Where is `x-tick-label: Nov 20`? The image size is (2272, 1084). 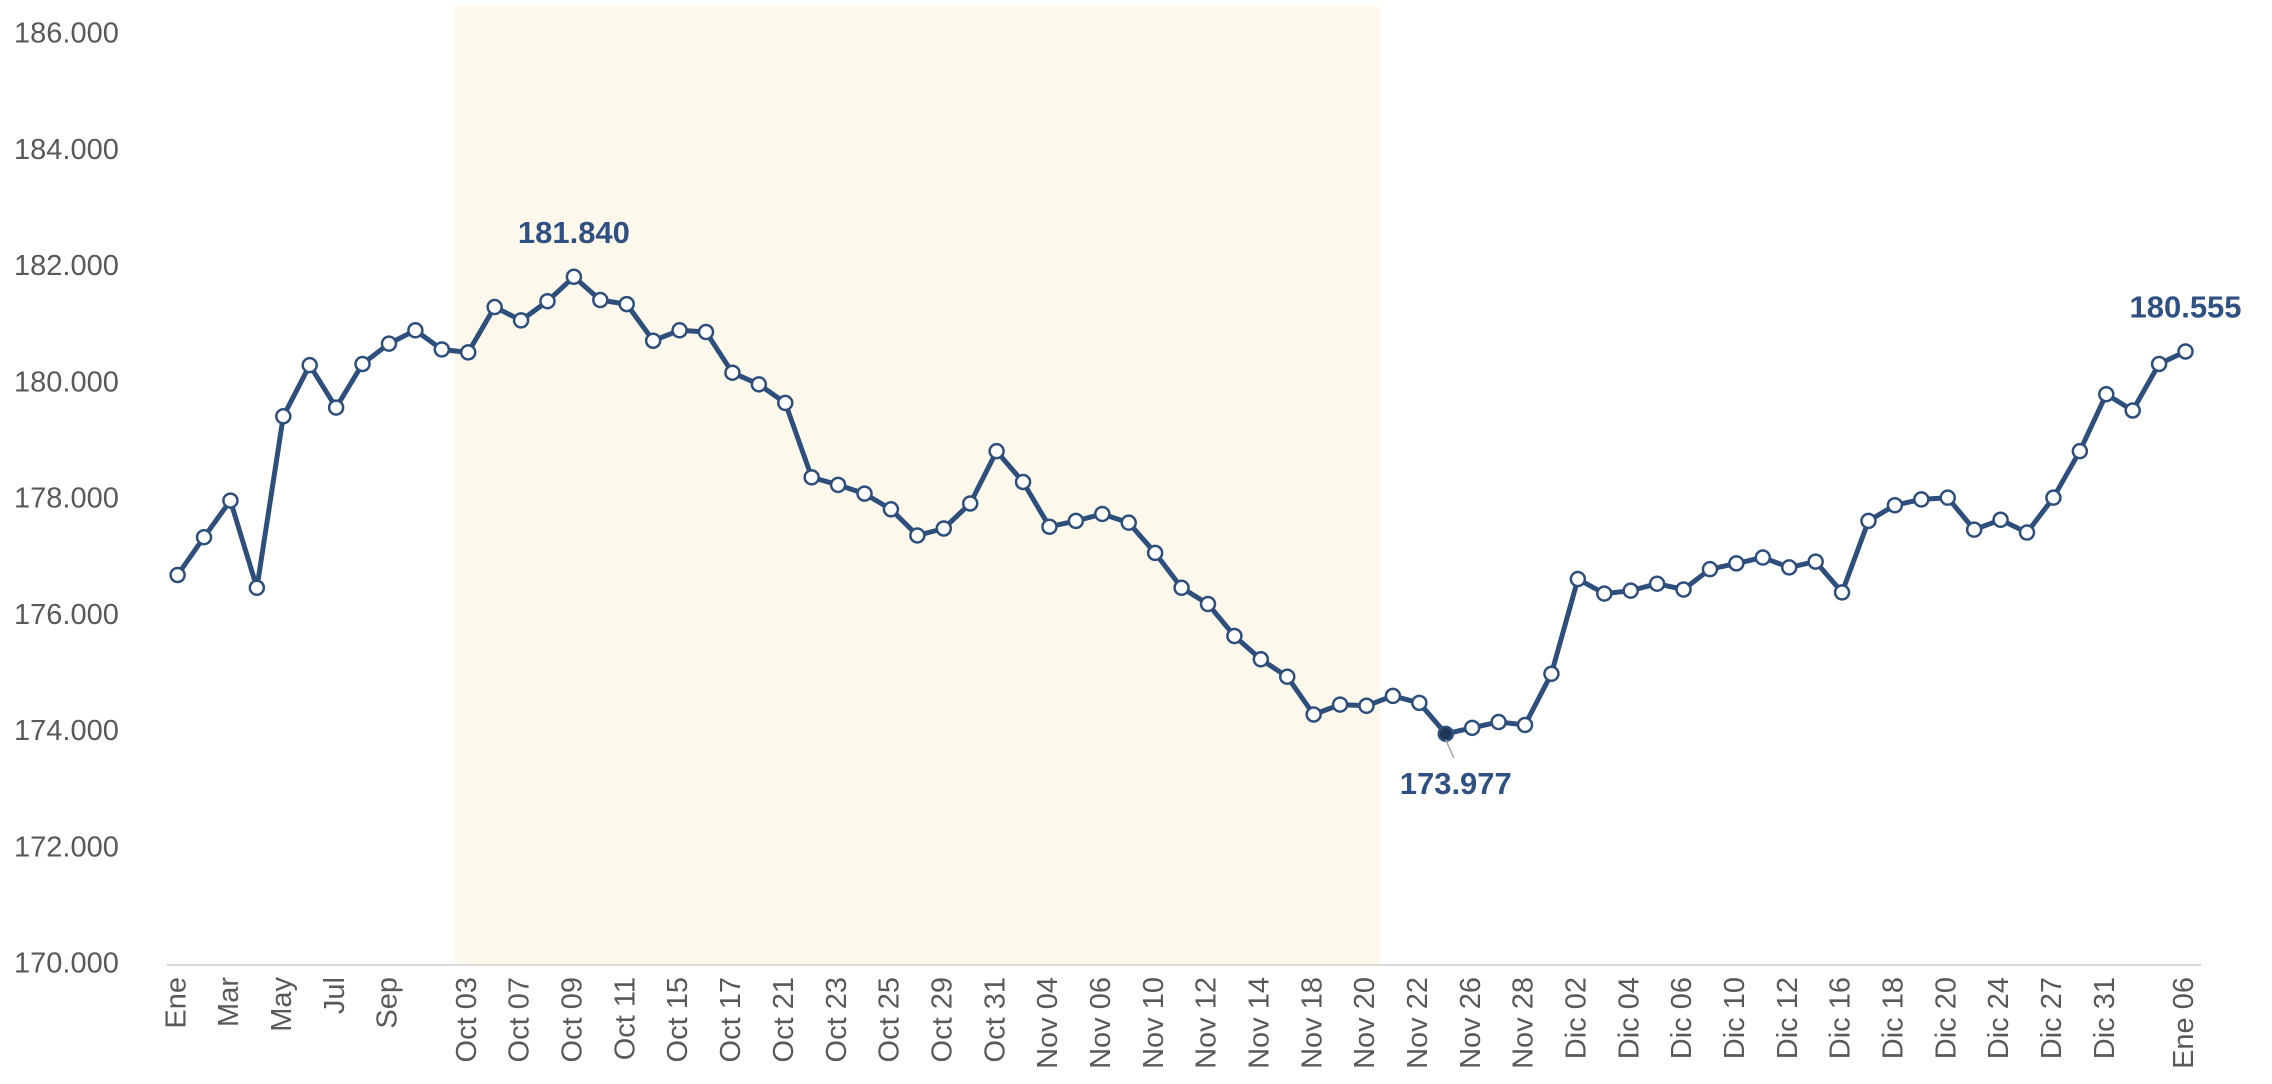 x-tick-label: Nov 20 is located at coordinates (1365, 1023).